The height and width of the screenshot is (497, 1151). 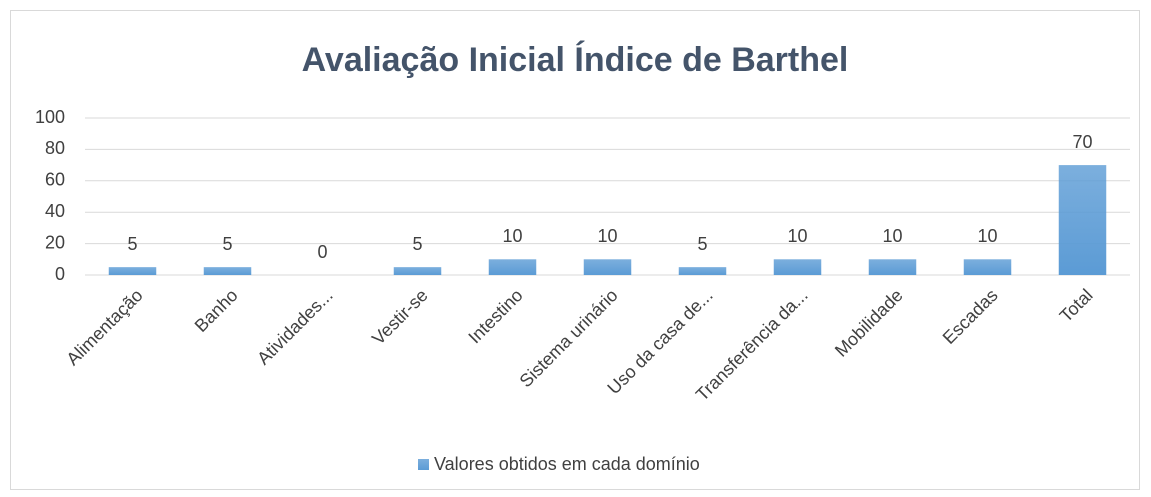 I want to click on y-tick-label: 40, so click(x=55, y=211).